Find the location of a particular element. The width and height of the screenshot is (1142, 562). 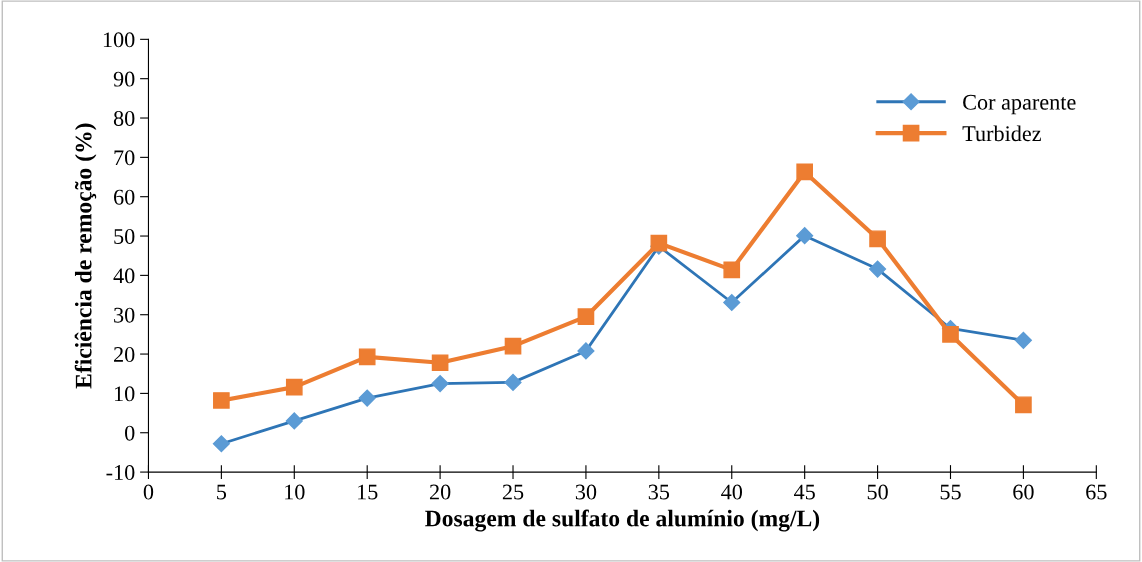

x-tick-label: 10 is located at coordinates (295, 492).